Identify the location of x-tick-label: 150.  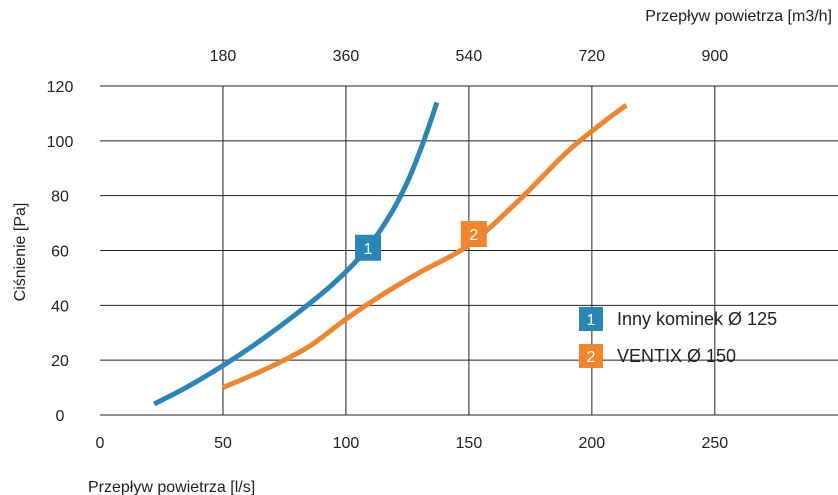
(469, 443).